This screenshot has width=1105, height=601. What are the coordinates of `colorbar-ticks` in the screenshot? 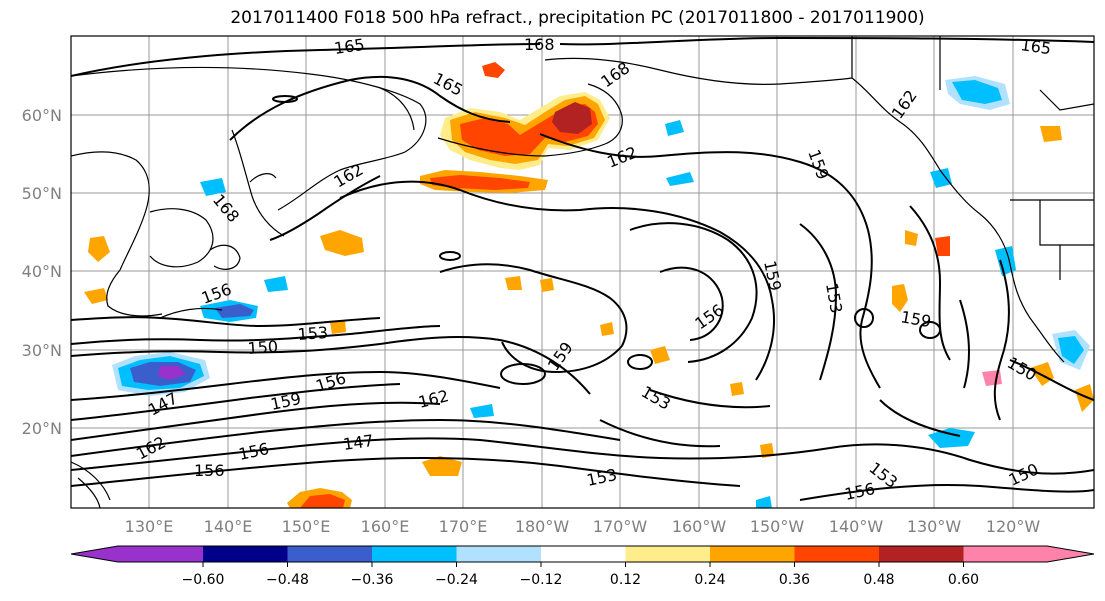 It's located at (583, 564).